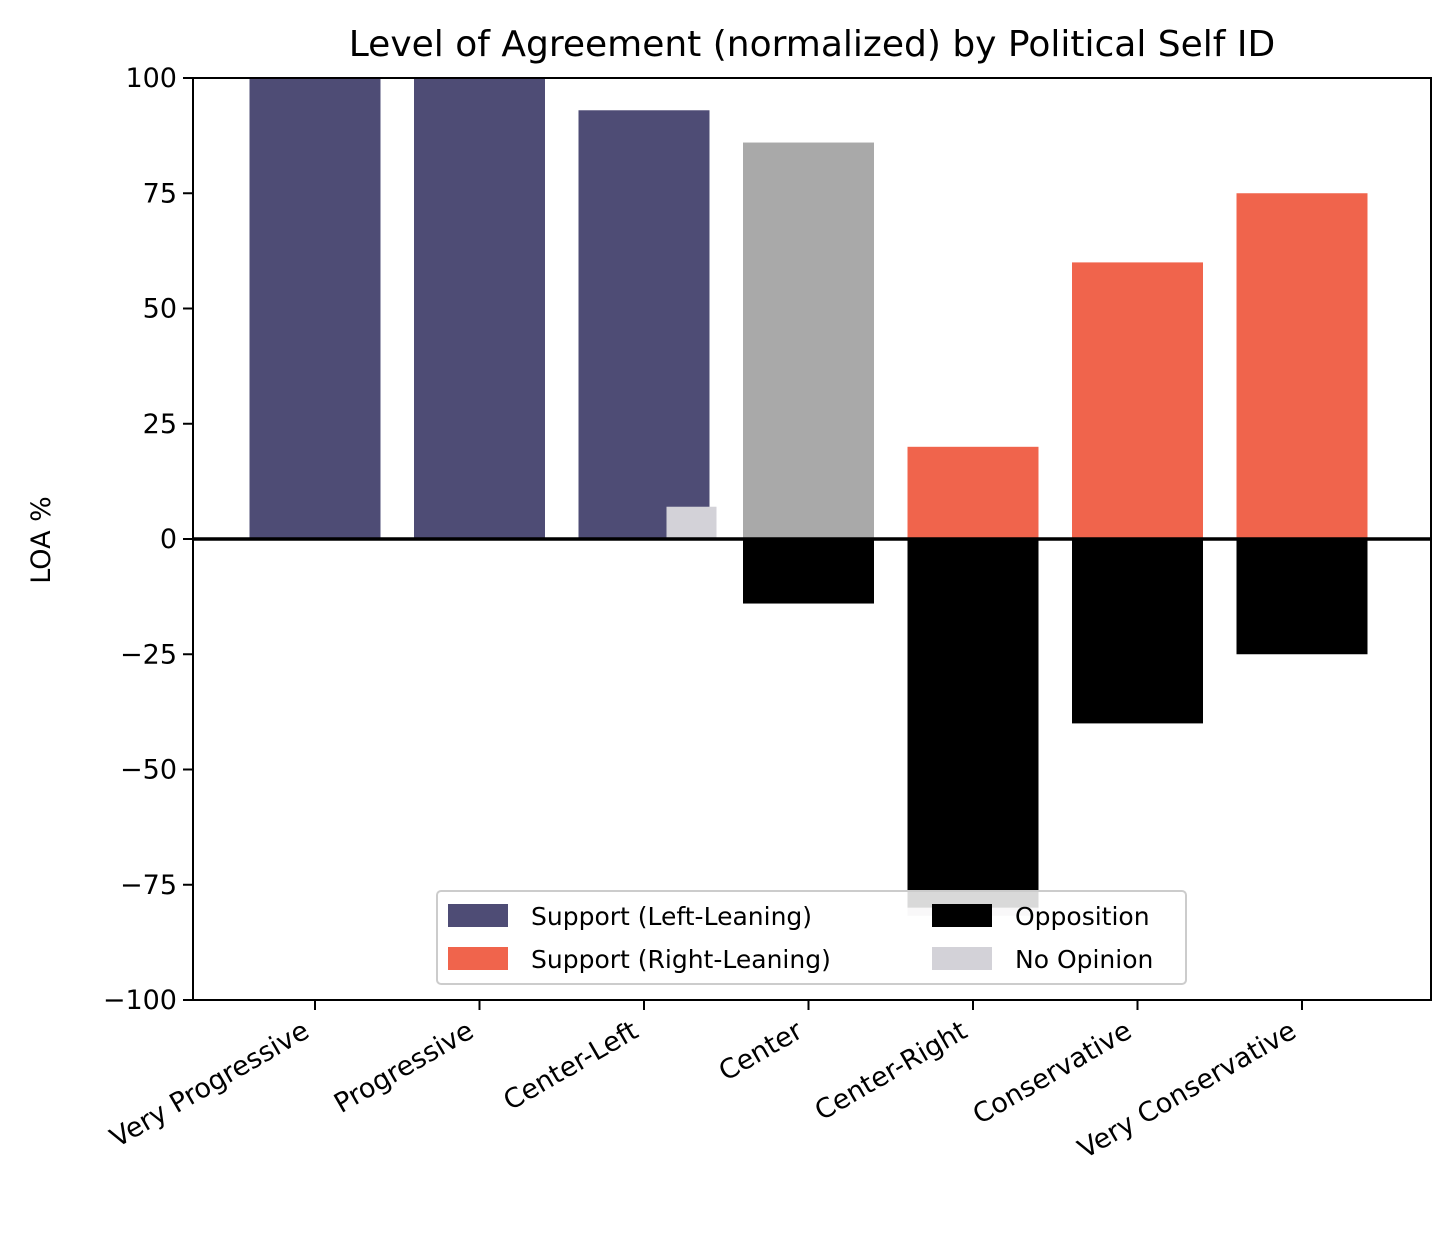 Image resolution: width=1456 pixels, height=1238 pixels. I want to click on legend-label-no-opinion: No Opinion, so click(1084, 959).